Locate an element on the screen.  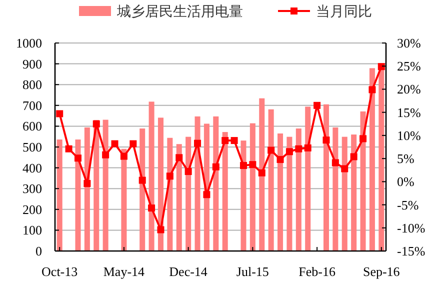
y-tick-label: 500 is located at coordinates (32, 147).